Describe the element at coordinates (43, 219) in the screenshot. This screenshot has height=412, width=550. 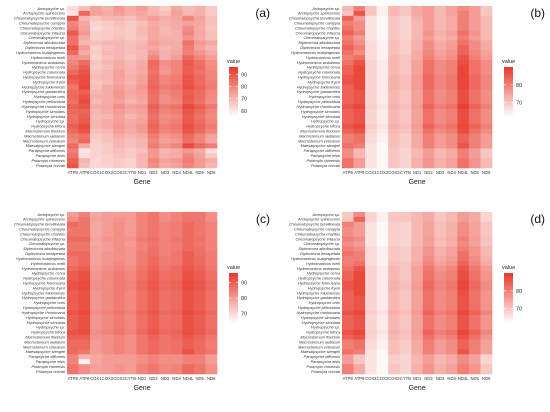
I see `y-tick-label: Arctopsyche spinescens` at that location.